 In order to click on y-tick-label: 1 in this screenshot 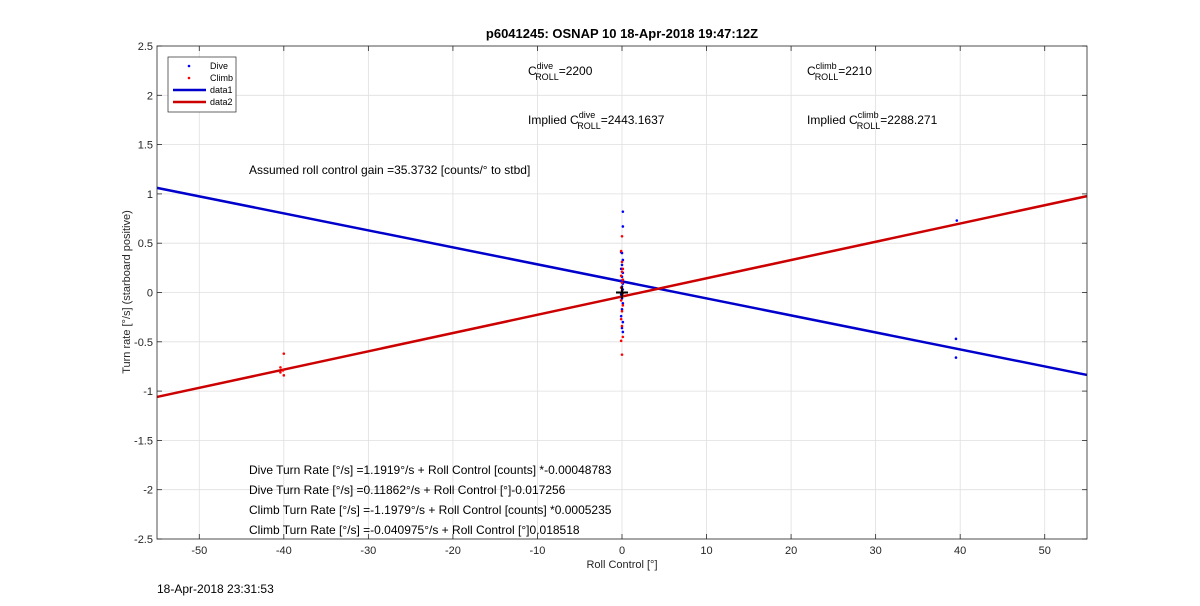, I will do `click(150, 195)`.